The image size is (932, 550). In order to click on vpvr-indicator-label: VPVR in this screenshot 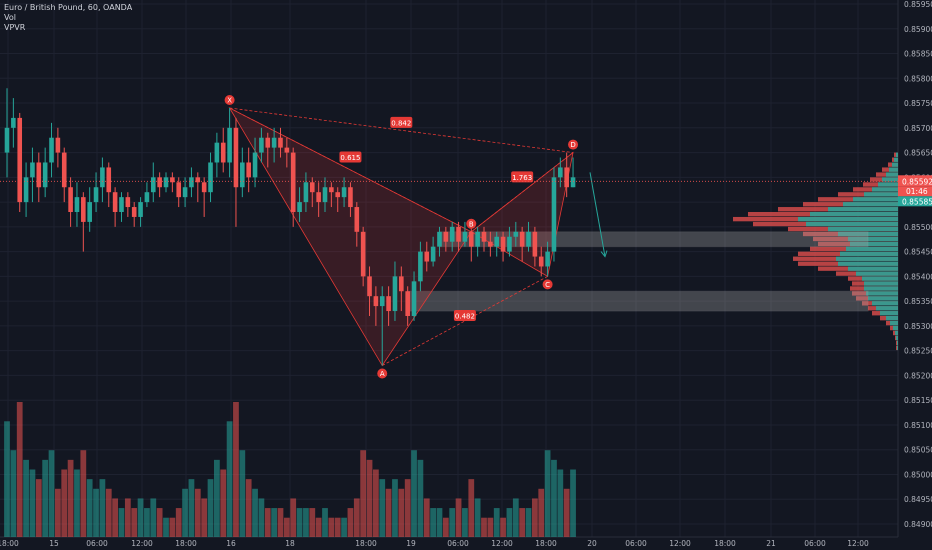, I will do `click(15, 27)`.